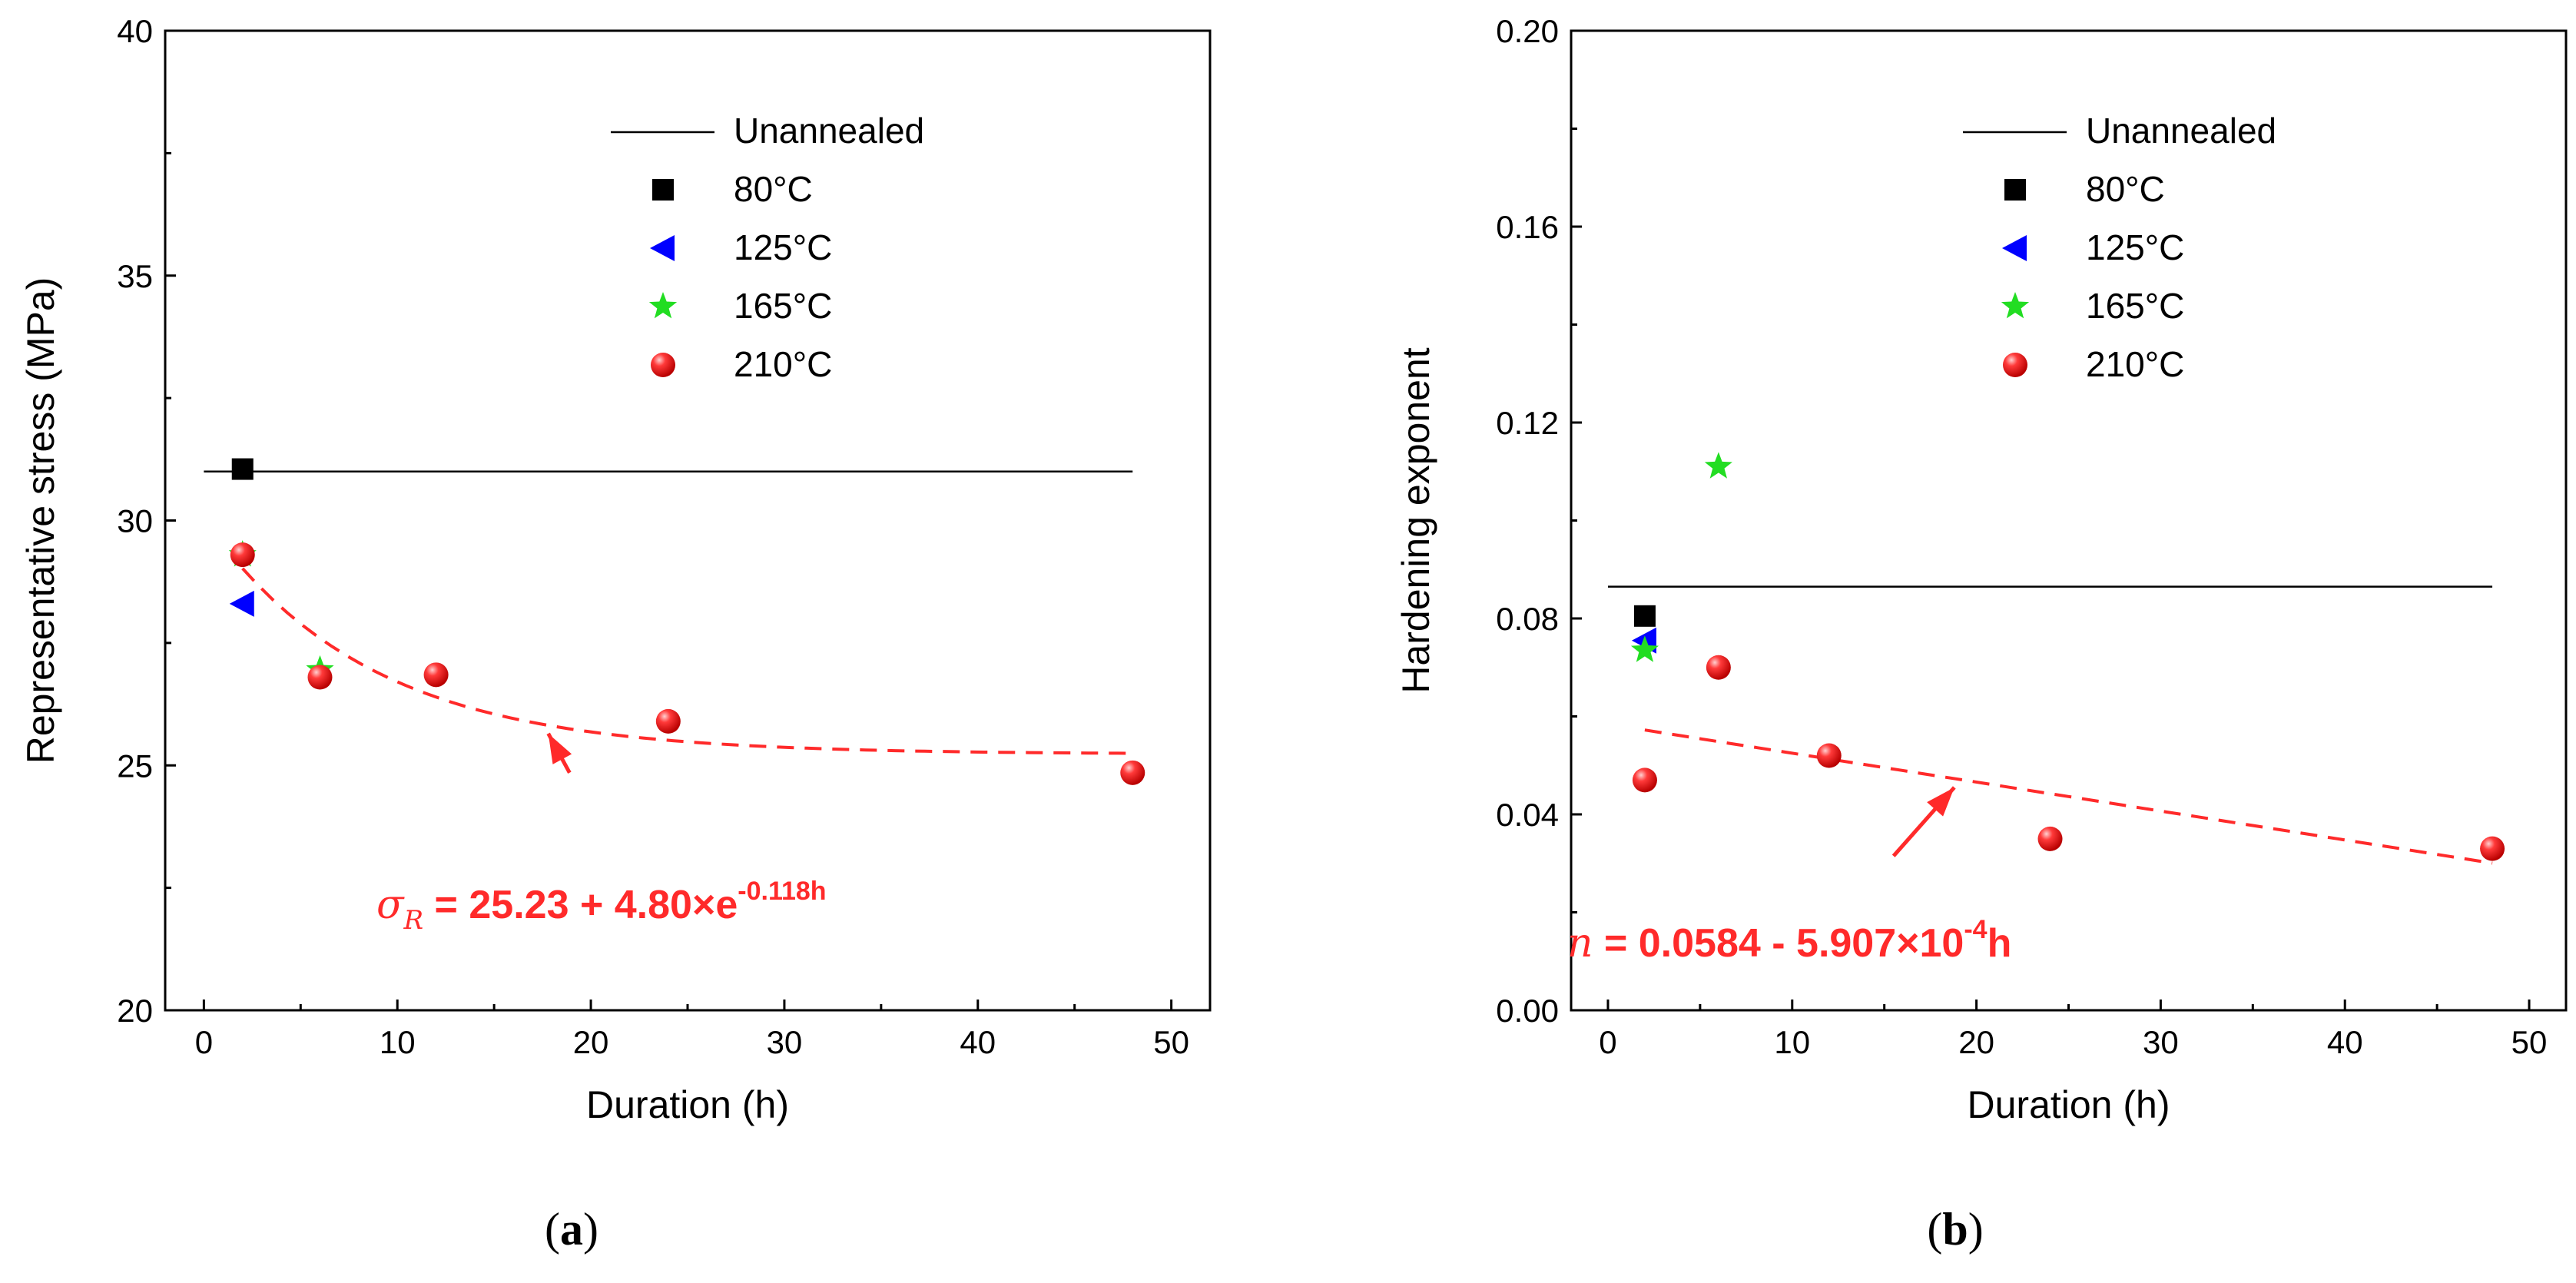  Describe the element at coordinates (1415, 520) in the screenshot. I see `y-axis-title: Hardening exponent` at that location.